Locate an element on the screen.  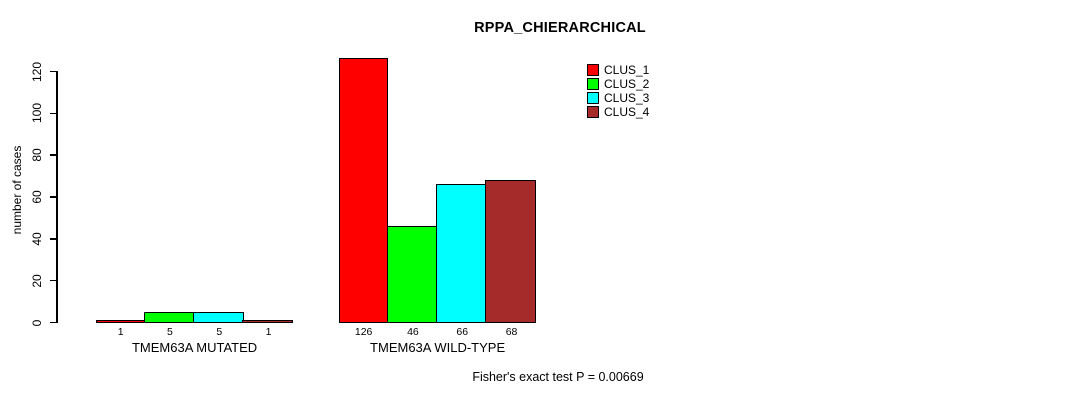
y-axis-tick-label: 100 is located at coordinates (37, 113).